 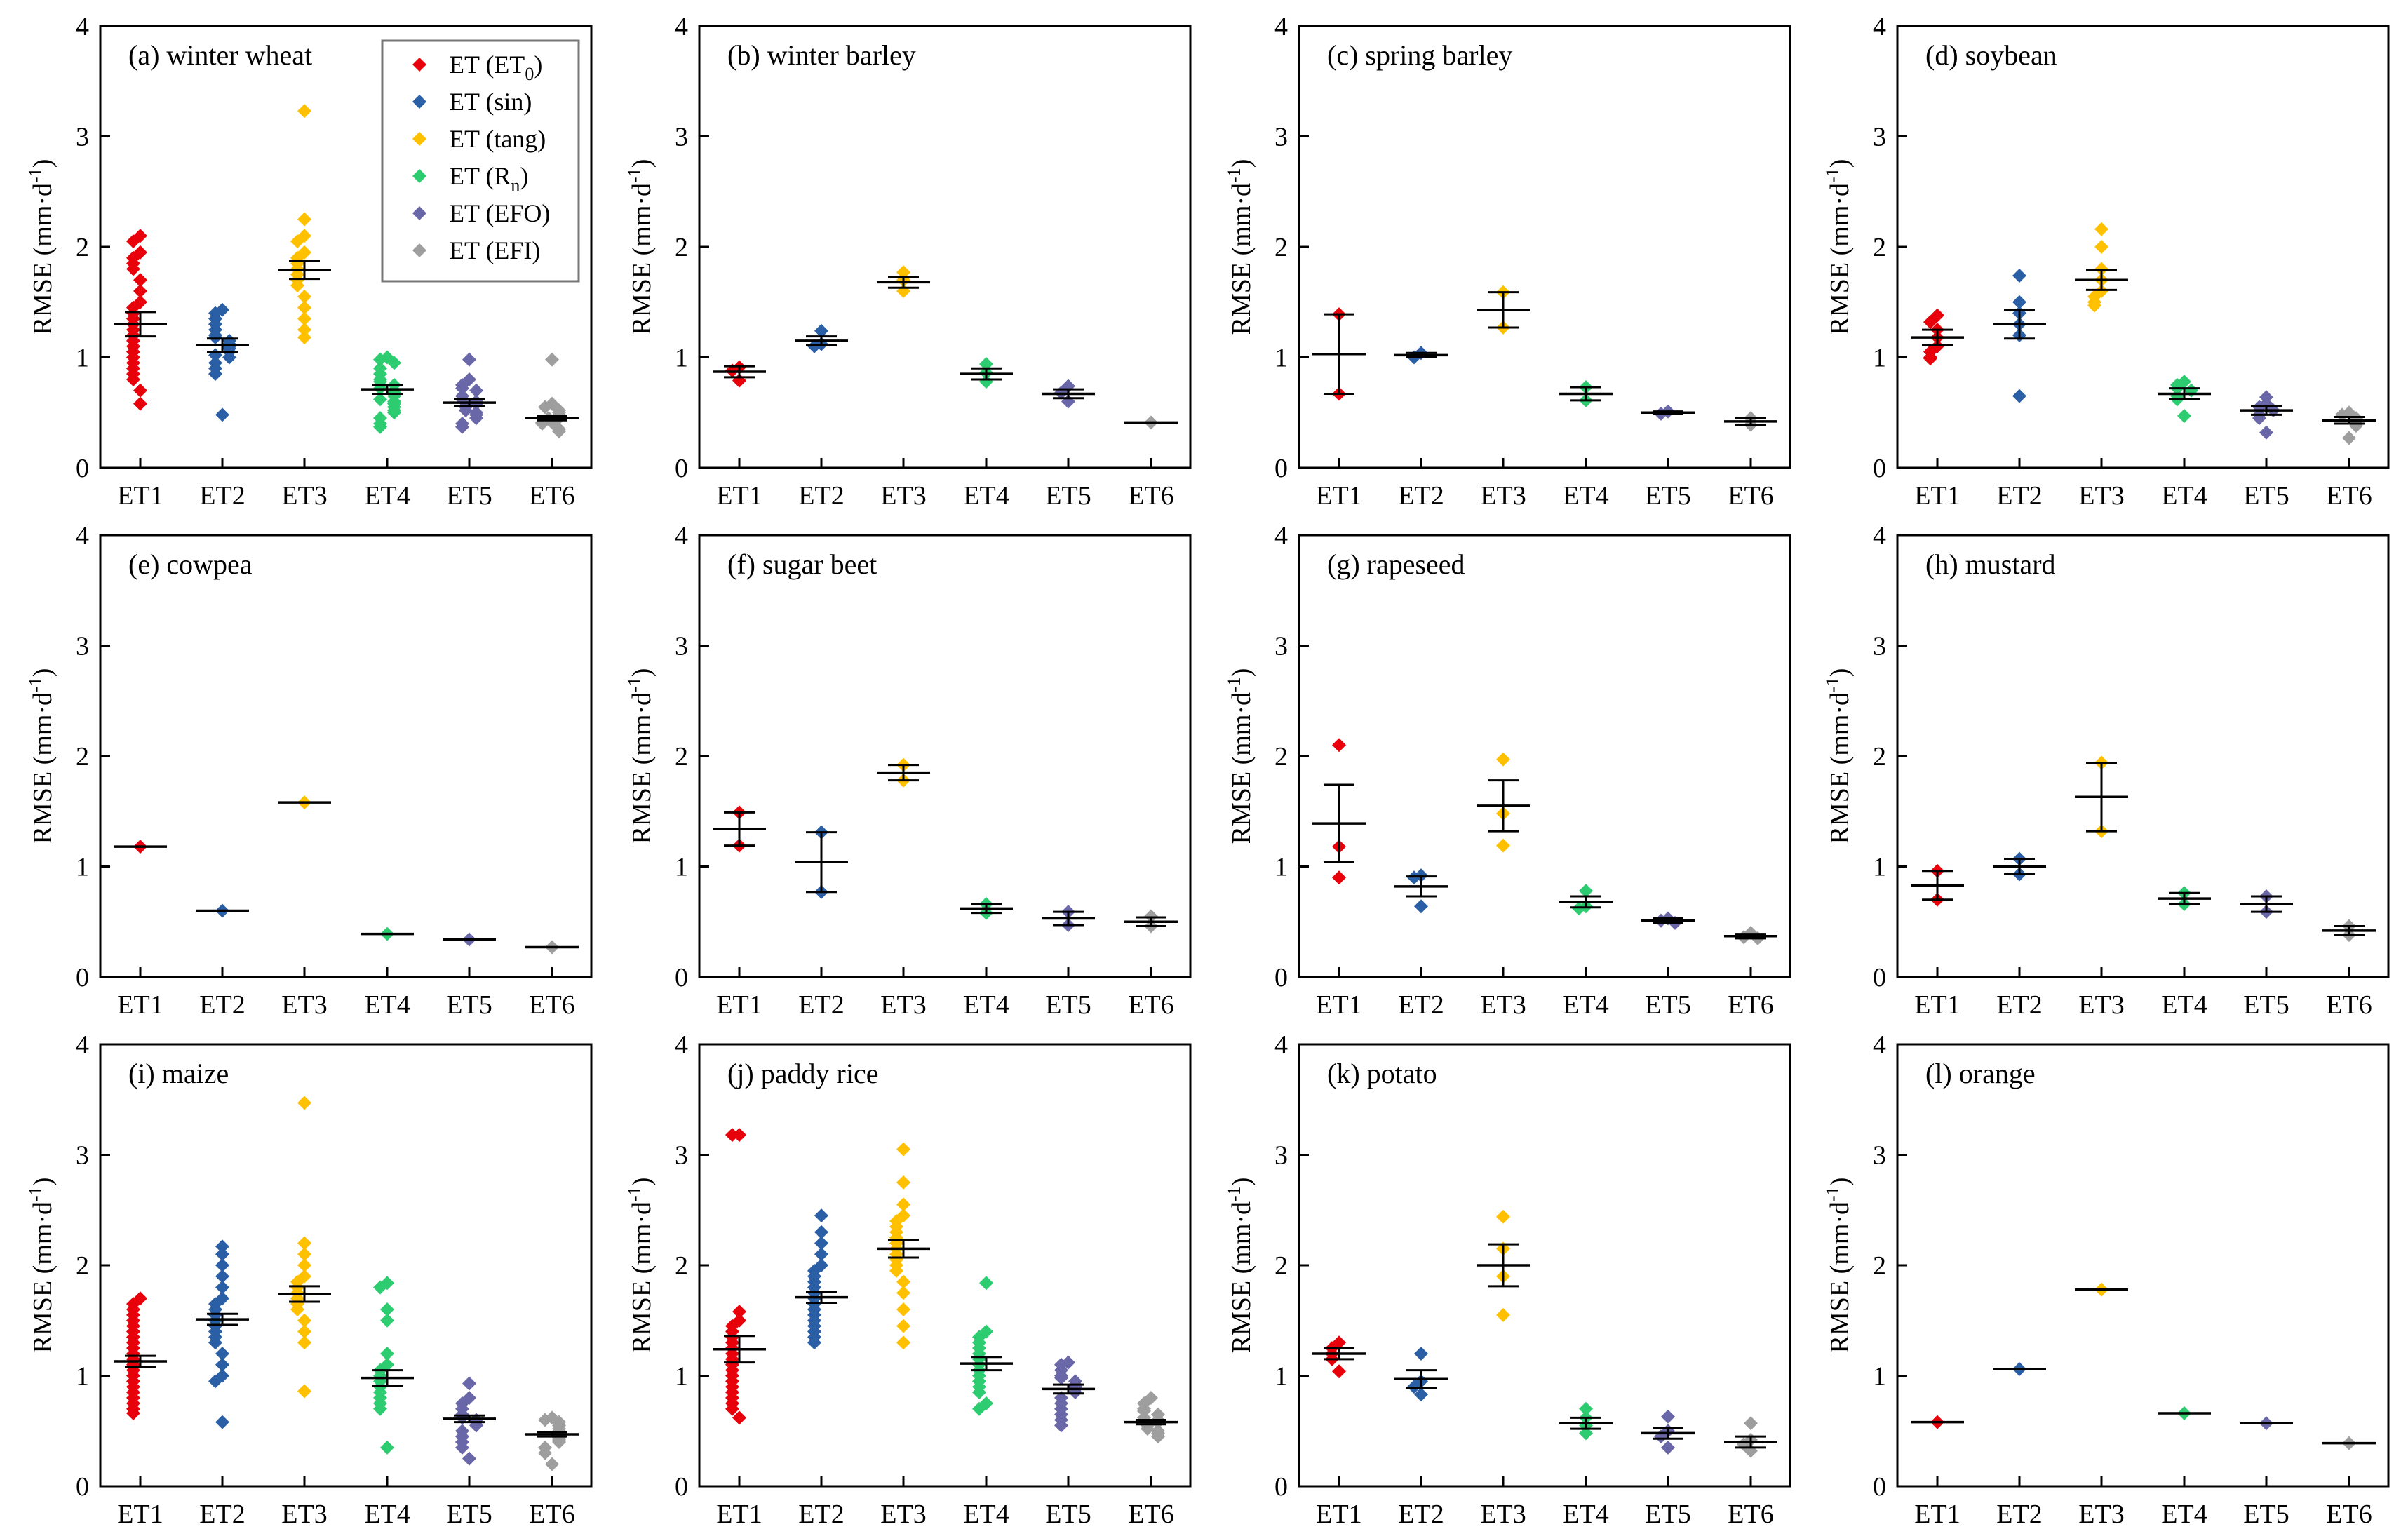 I want to click on panel-title: (l) orange, so click(x=1980, y=1073).